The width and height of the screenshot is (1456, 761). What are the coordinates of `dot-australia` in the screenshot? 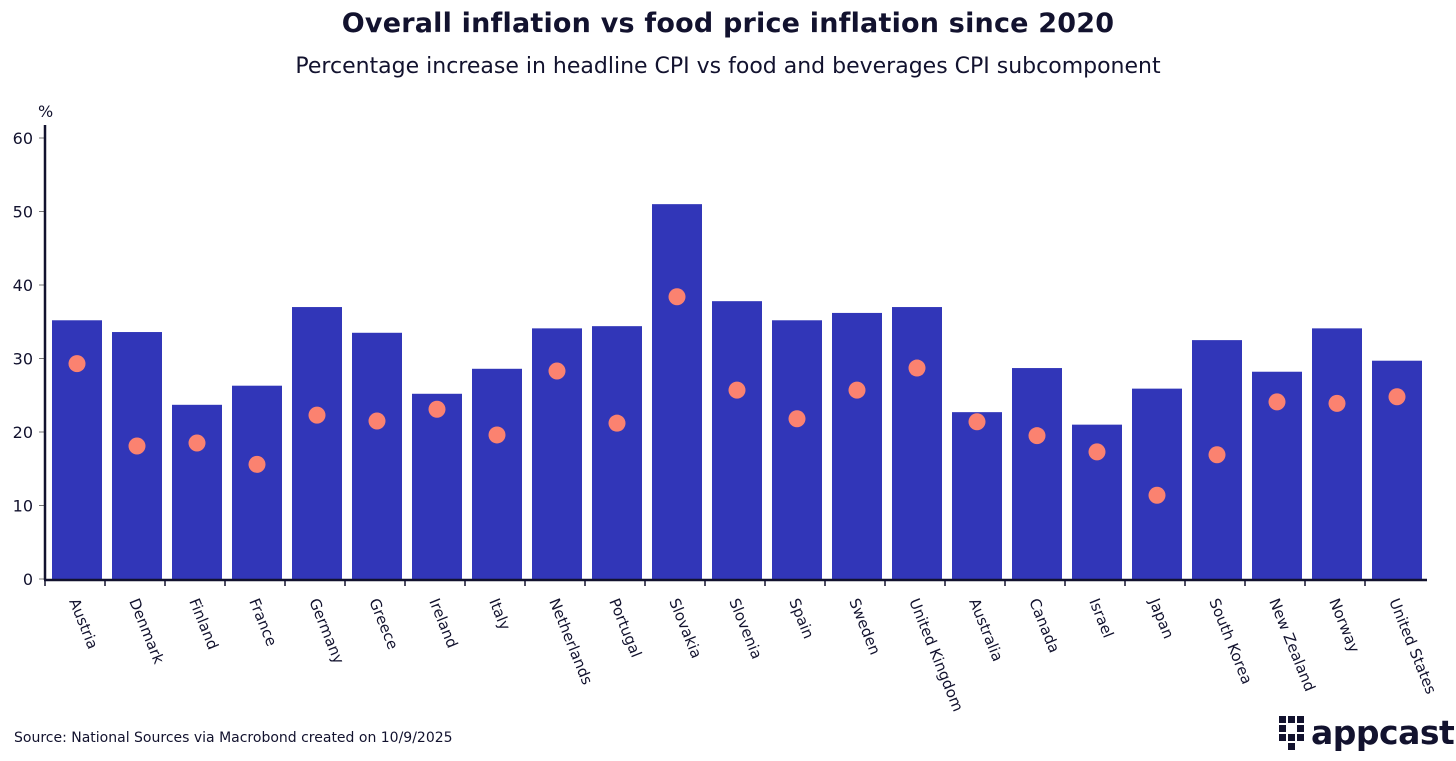 It's located at (977, 422).